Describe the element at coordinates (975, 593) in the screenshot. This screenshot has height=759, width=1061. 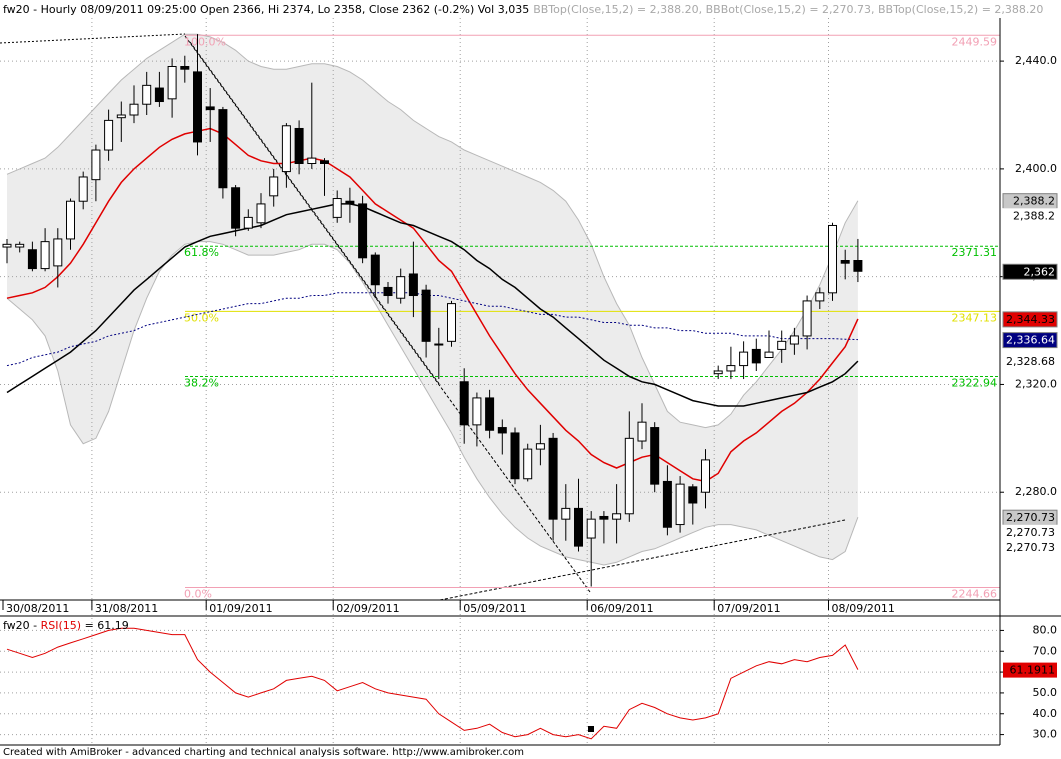
I see `fib-level-value: 2244.66` at that location.